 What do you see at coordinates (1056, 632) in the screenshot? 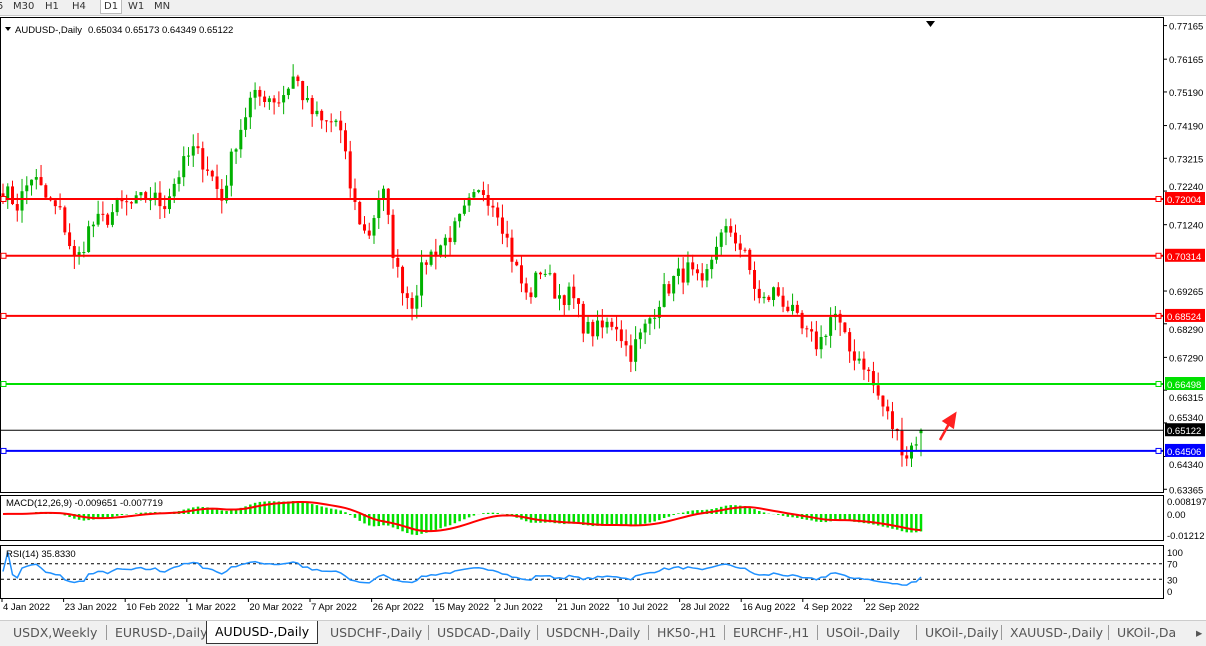
I see `tab-xauusd-daily: XAUUSD-,Daily` at bounding box center [1056, 632].